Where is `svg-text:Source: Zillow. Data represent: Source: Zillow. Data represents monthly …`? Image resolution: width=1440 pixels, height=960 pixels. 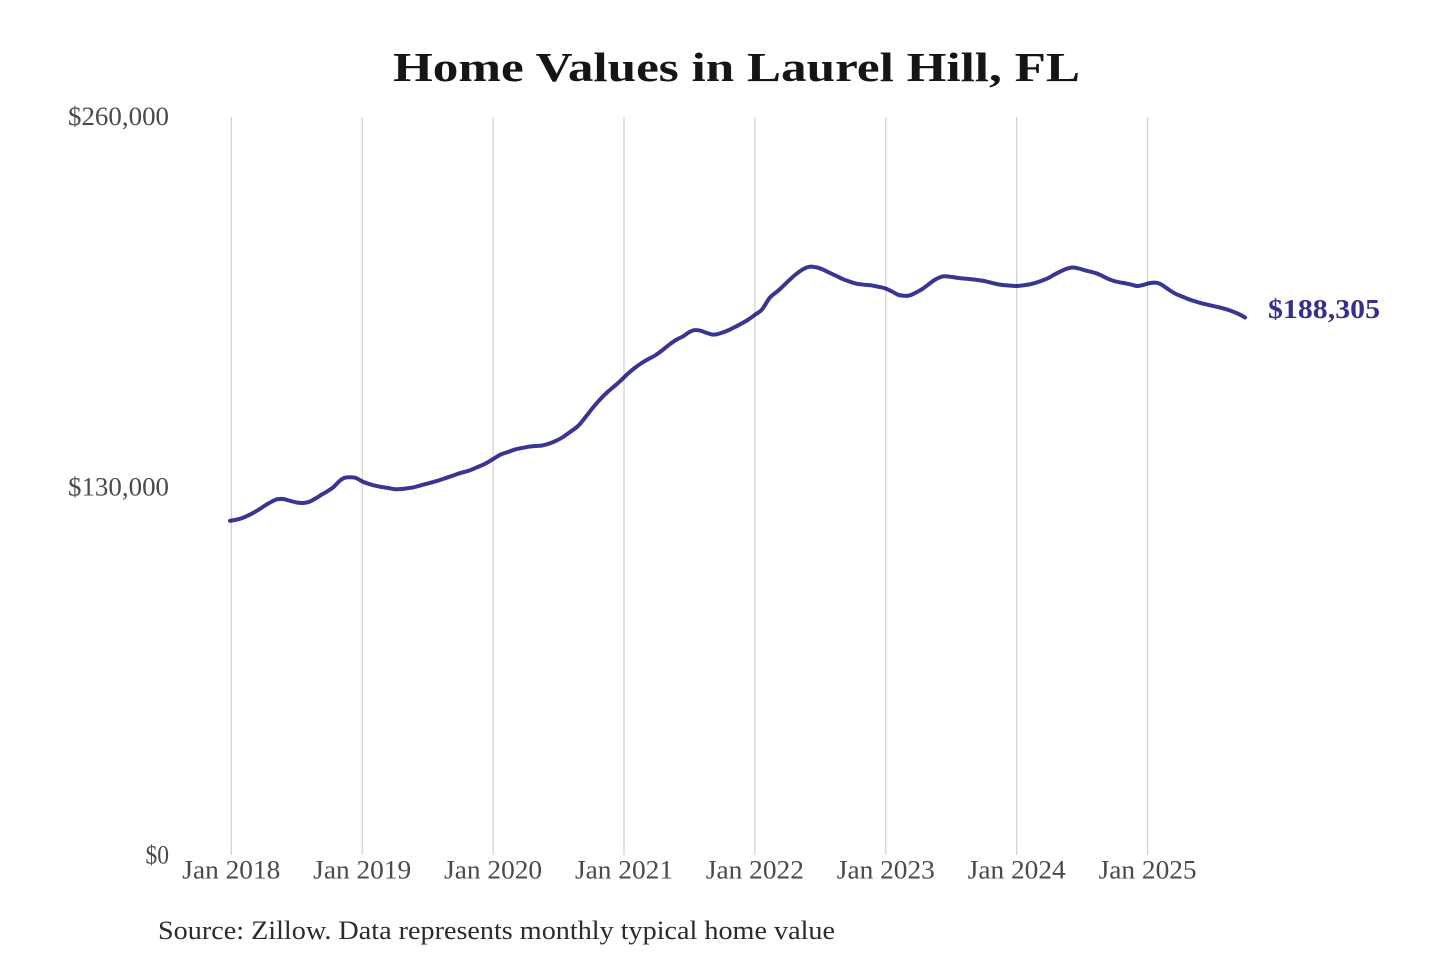
svg-text:Source: Zillow. Data represent: Source: Zillow. Data represents monthly … is located at coordinates (496, 930).